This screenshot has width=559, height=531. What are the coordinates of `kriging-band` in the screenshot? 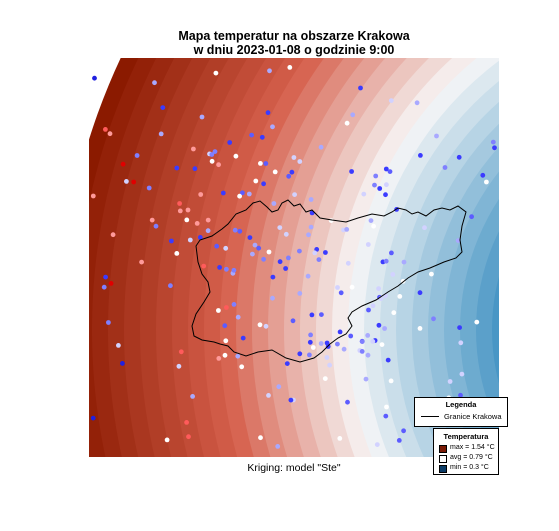 It's located at (487, 330).